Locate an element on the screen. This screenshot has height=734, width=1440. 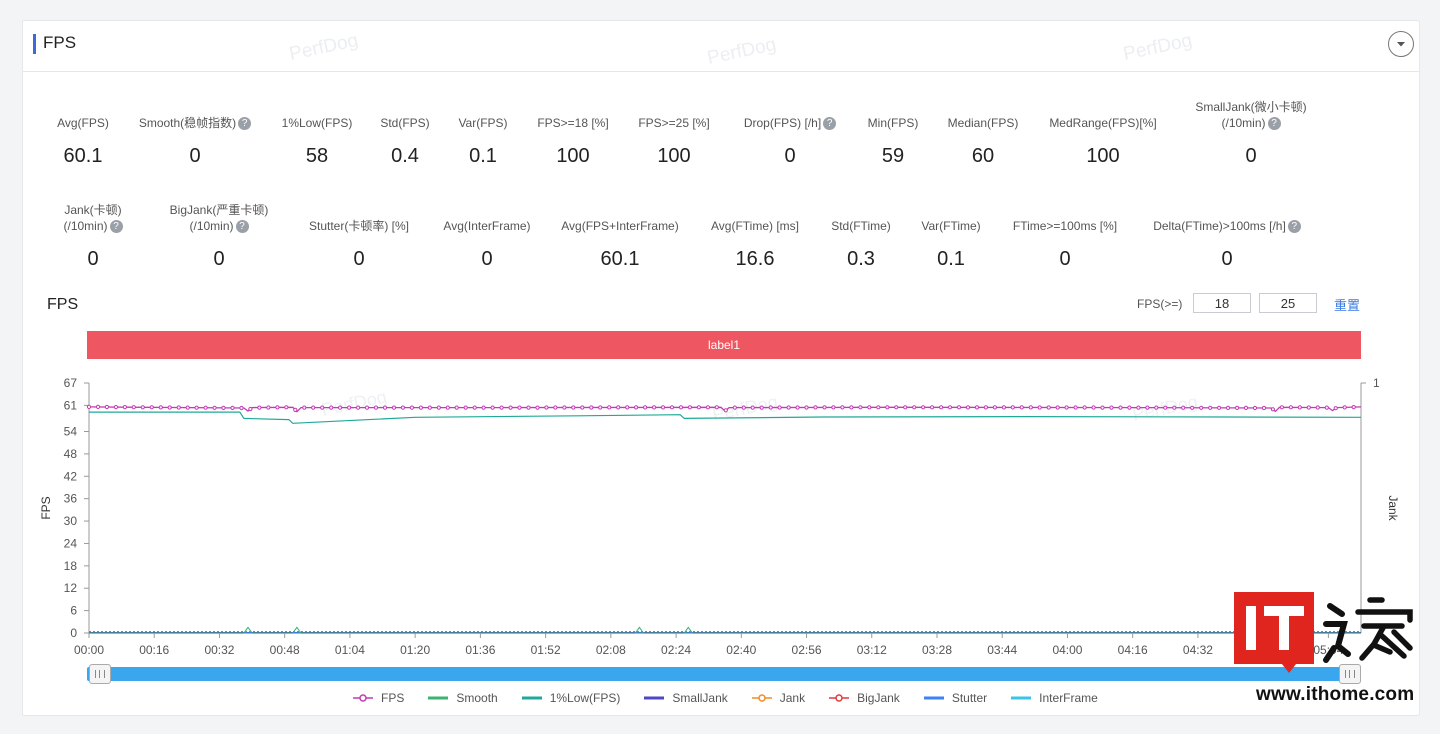
stat-value: 58 is located at coordinates (317, 156).